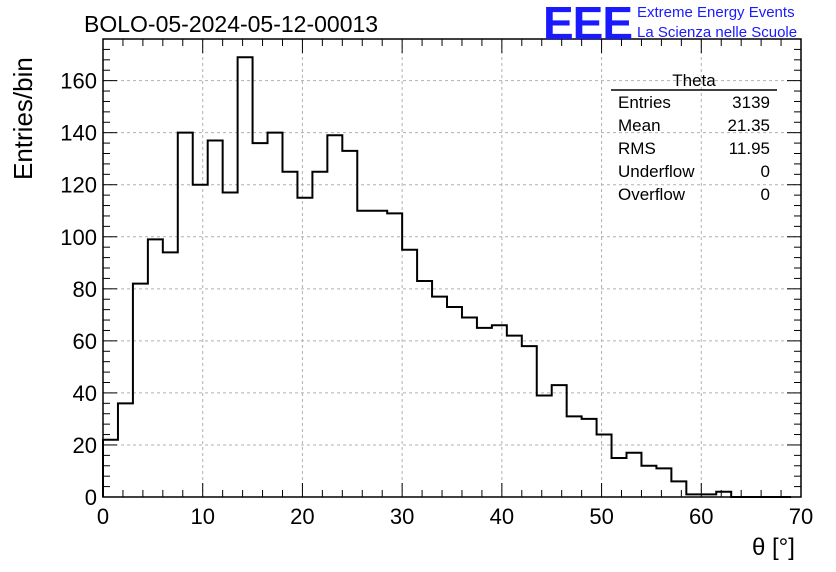 The width and height of the screenshot is (836, 572). Describe the element at coordinates (78, 185) in the screenshot. I see `y-tick-label: 120` at that location.